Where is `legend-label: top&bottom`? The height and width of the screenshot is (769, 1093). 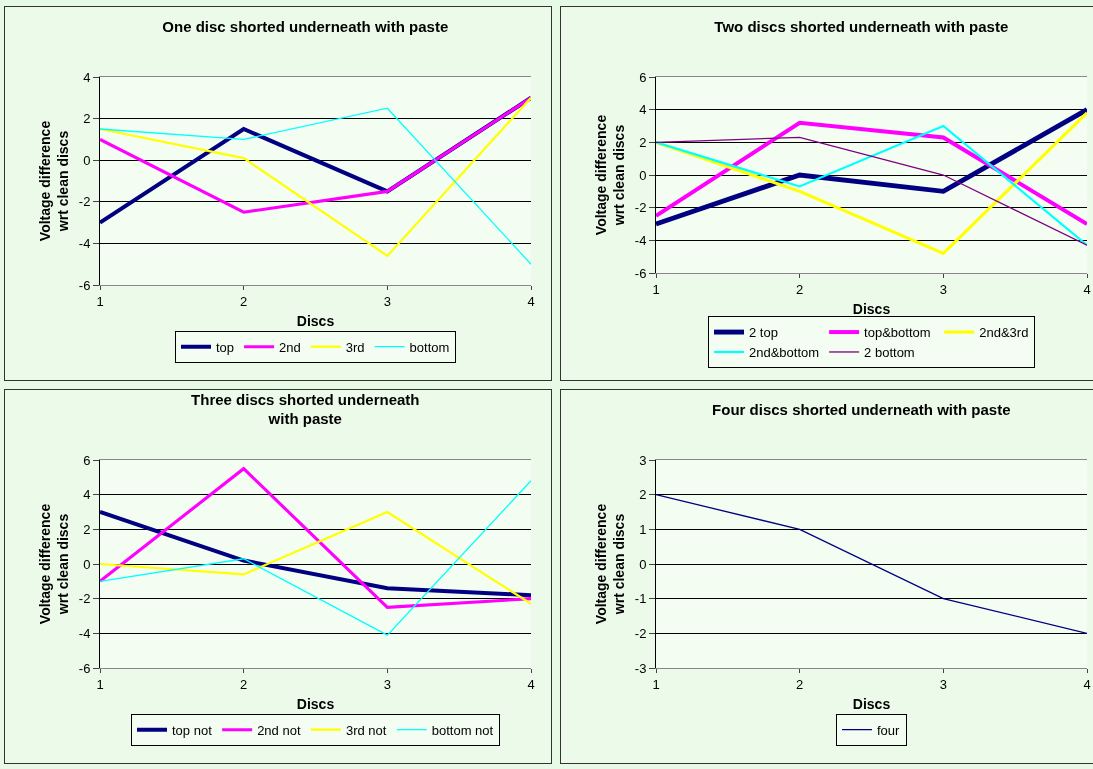
legend-label: top&bottom is located at coordinates (897, 333).